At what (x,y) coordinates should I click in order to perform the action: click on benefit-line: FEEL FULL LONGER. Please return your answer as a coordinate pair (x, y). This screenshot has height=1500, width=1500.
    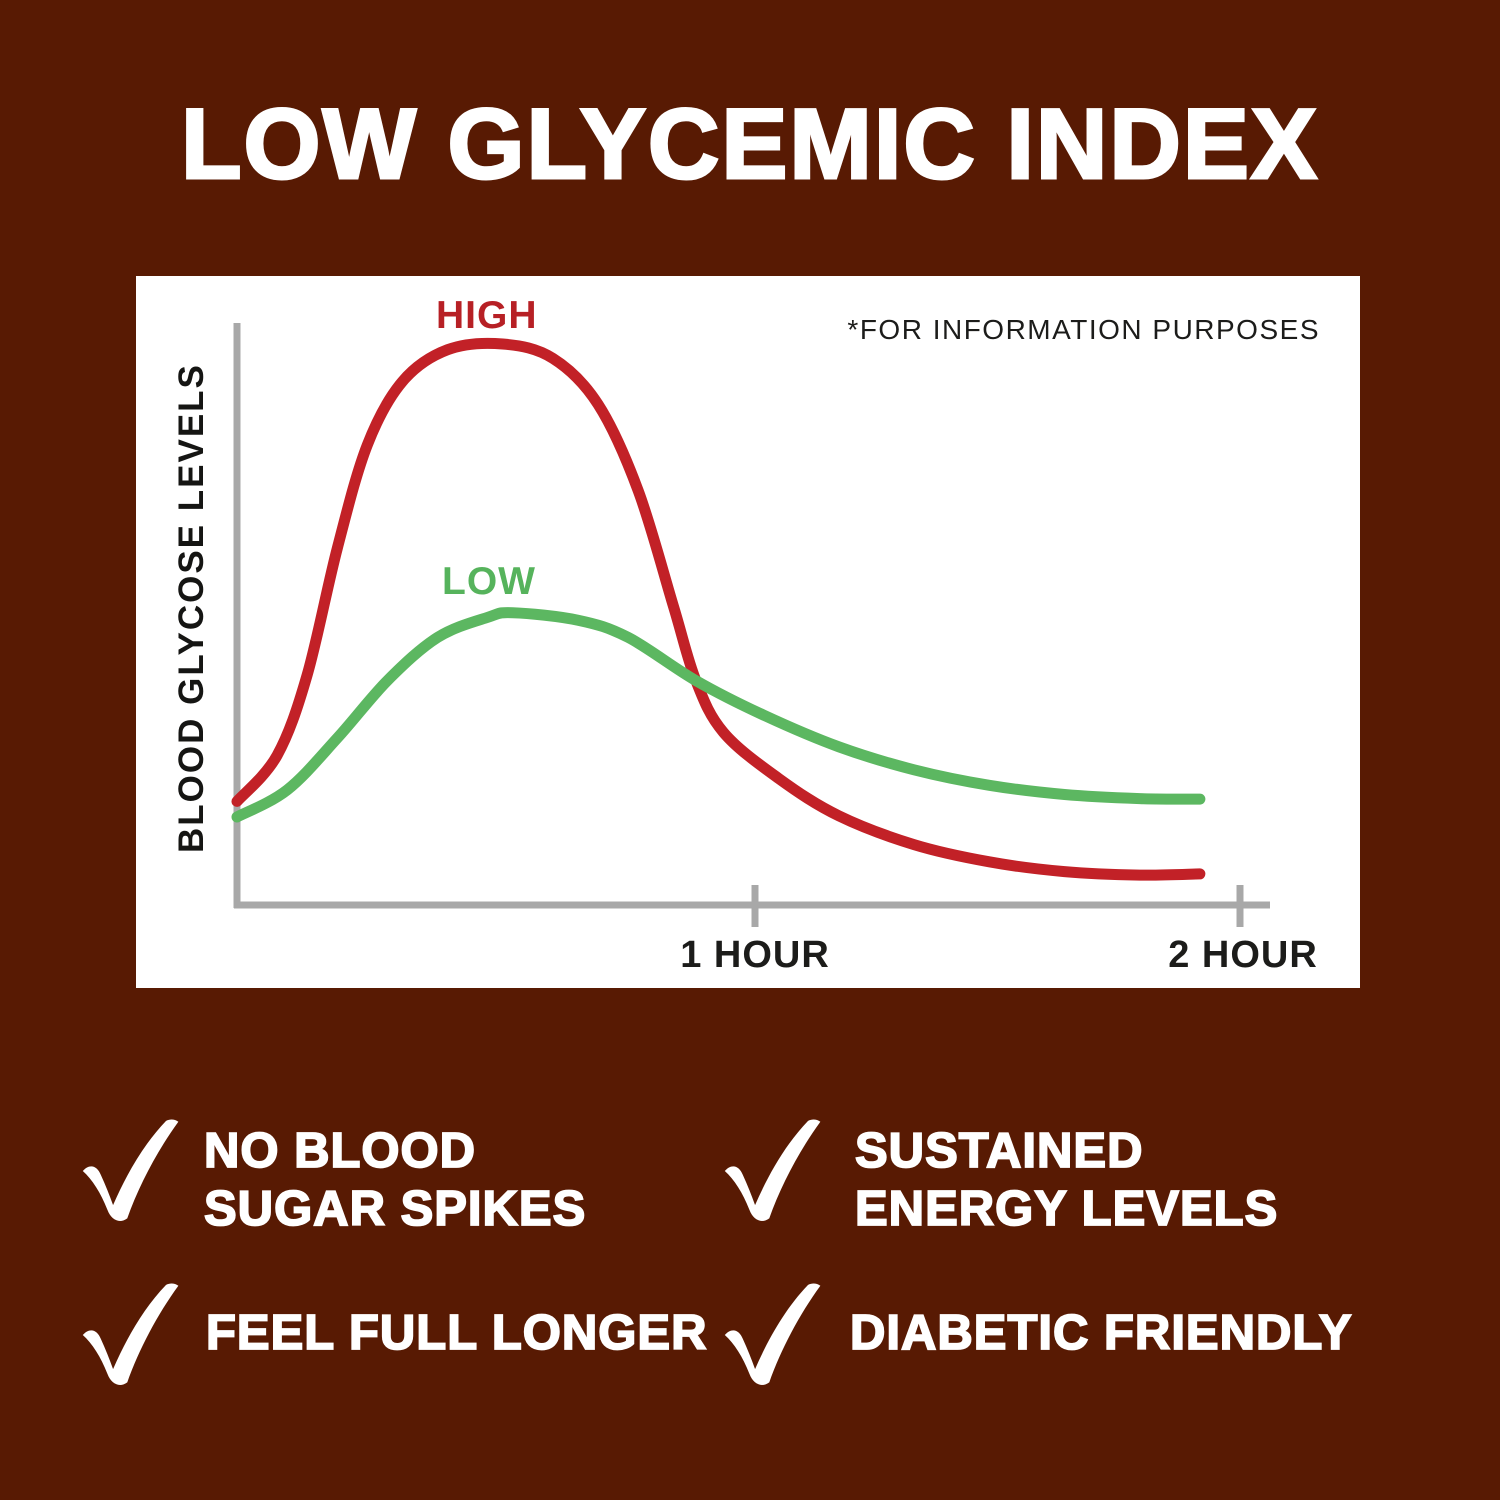
    Looking at the image, I should click on (456, 1333).